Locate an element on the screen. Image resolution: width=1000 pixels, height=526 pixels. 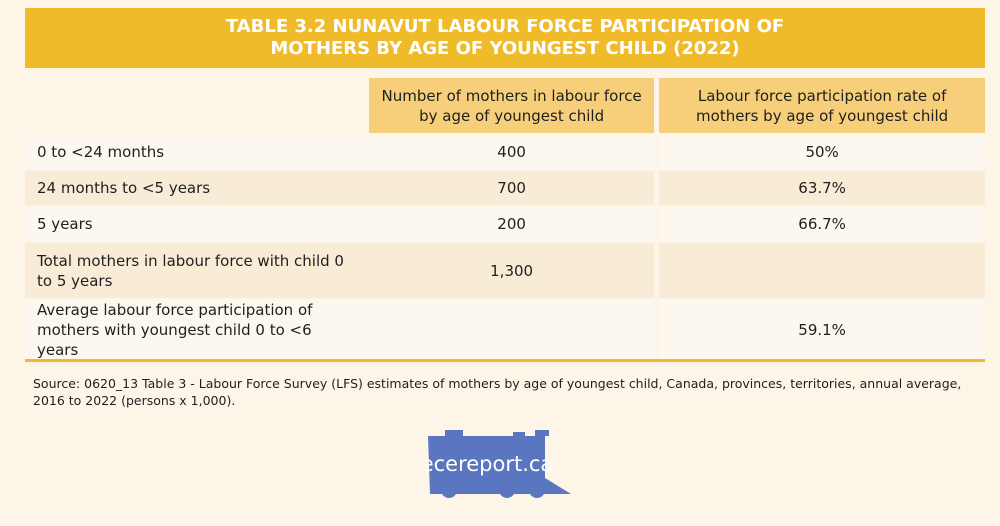
cell: 66.7% is located at coordinates (822, 224).